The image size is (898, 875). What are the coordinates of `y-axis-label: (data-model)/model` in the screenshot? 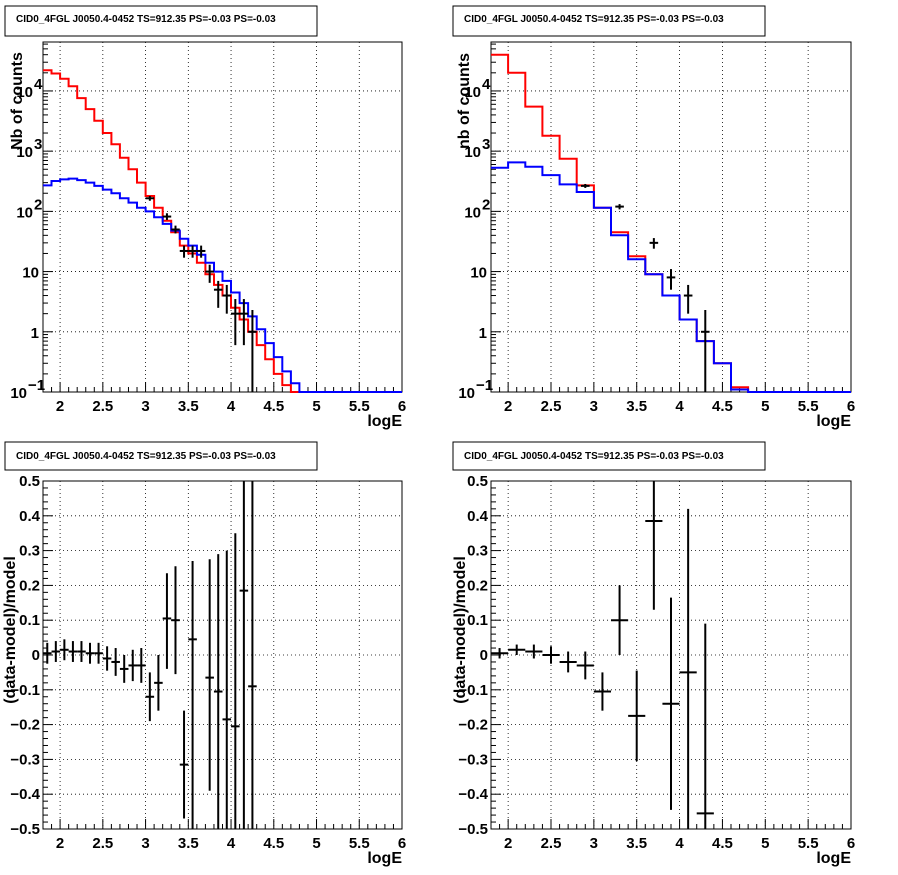 It's located at (460, 630).